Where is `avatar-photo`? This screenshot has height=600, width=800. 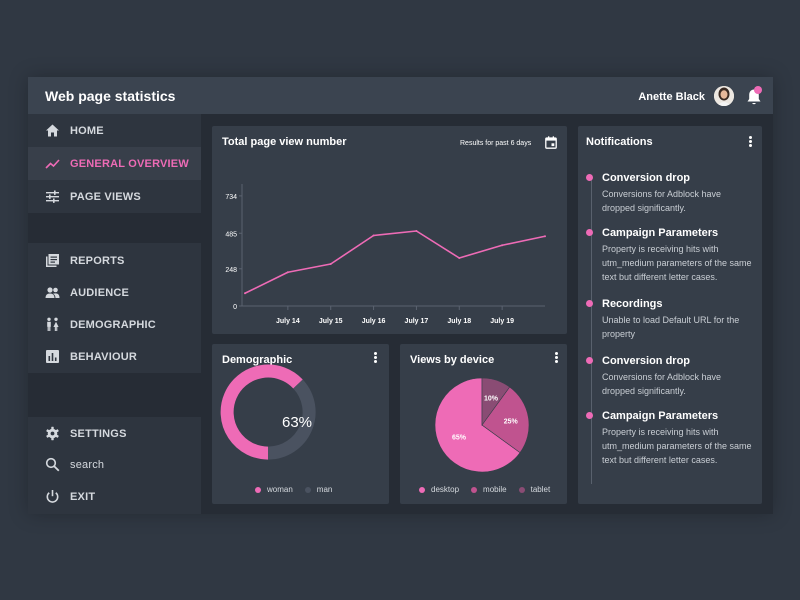
avatar-photo is located at coordinates (724, 96).